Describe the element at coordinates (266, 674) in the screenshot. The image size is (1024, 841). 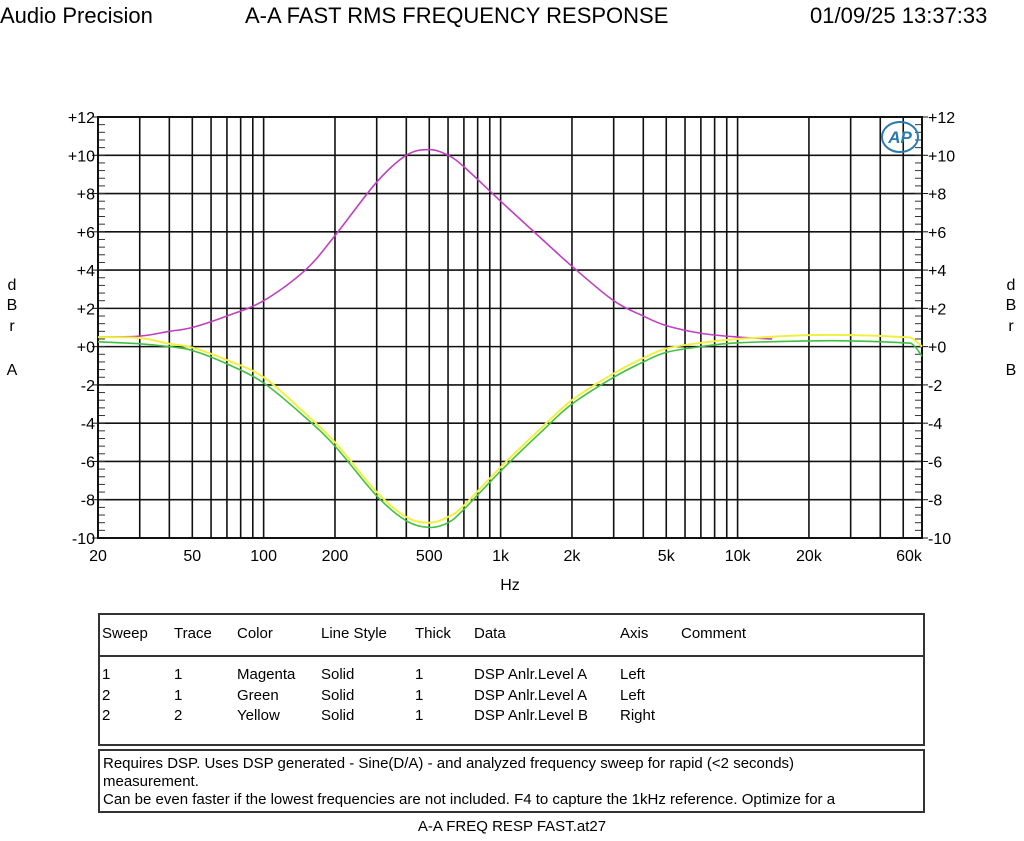
I see `legend-cell: Magenta` at that location.